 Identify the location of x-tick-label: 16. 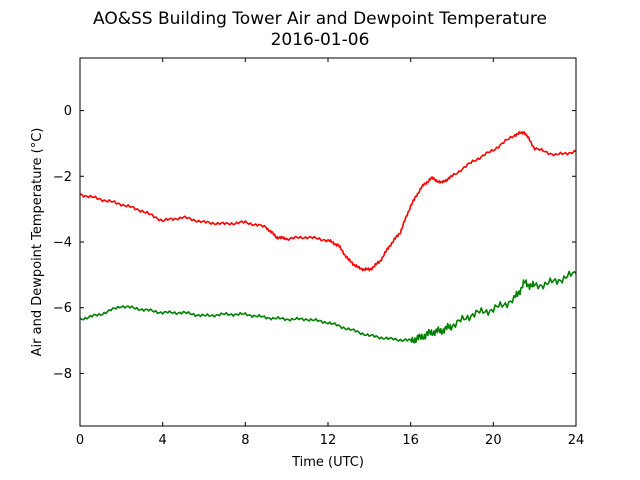
(410, 440).